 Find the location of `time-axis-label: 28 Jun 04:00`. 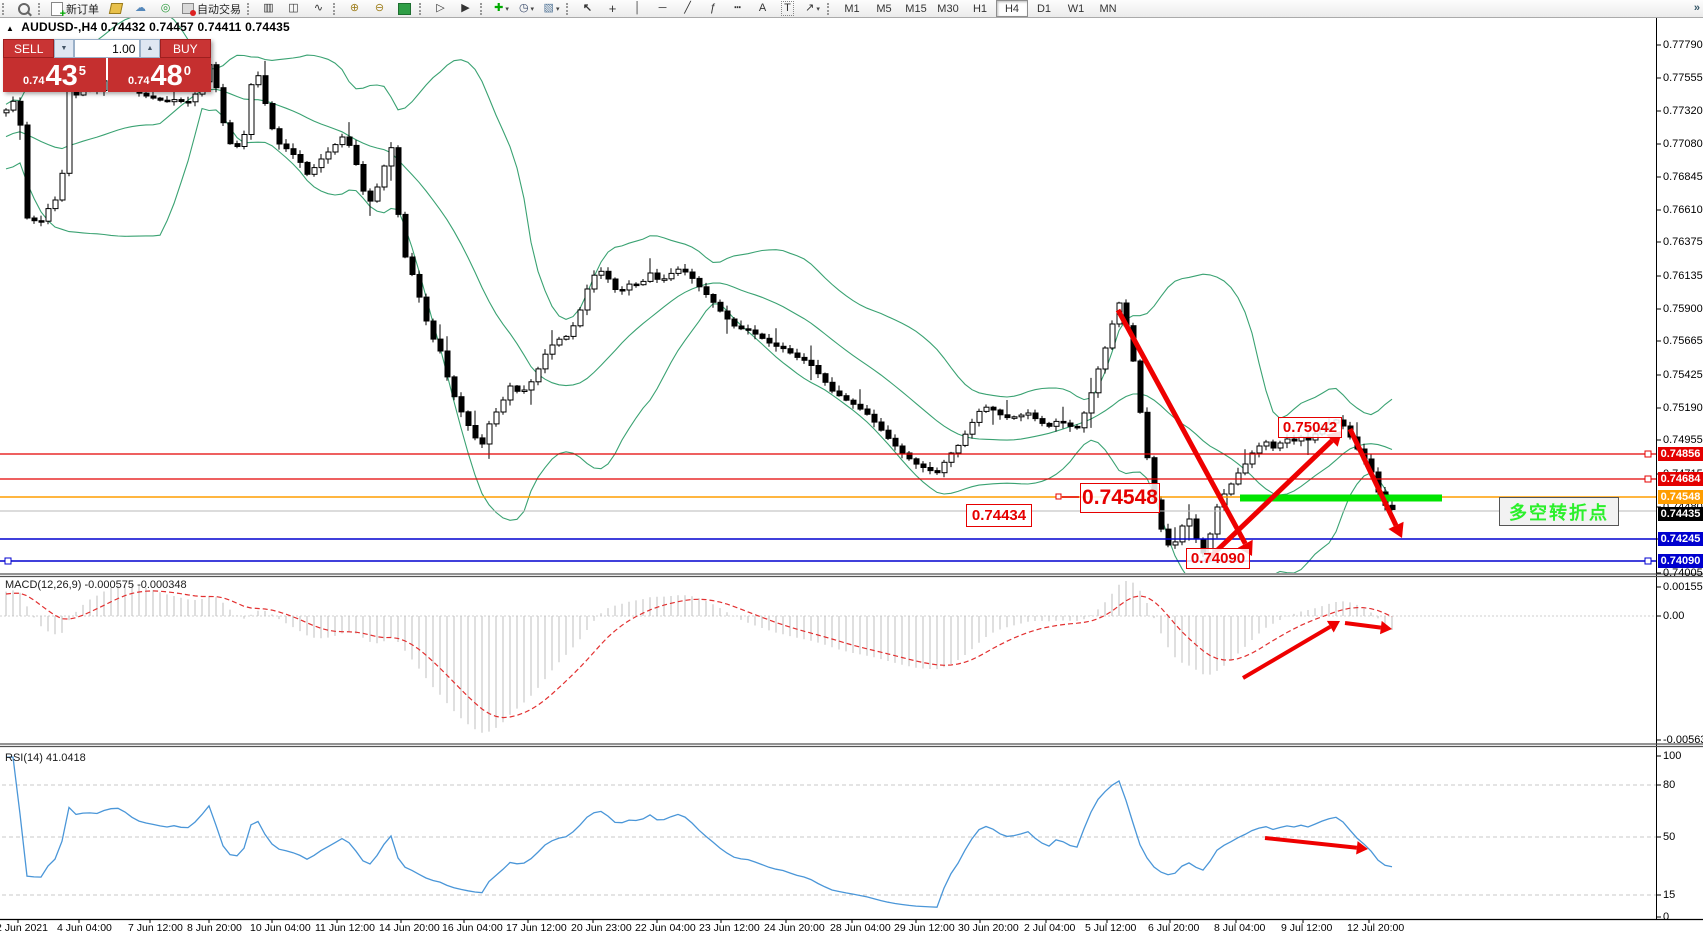

time-axis-label: 28 Jun 04:00 is located at coordinates (860, 928).